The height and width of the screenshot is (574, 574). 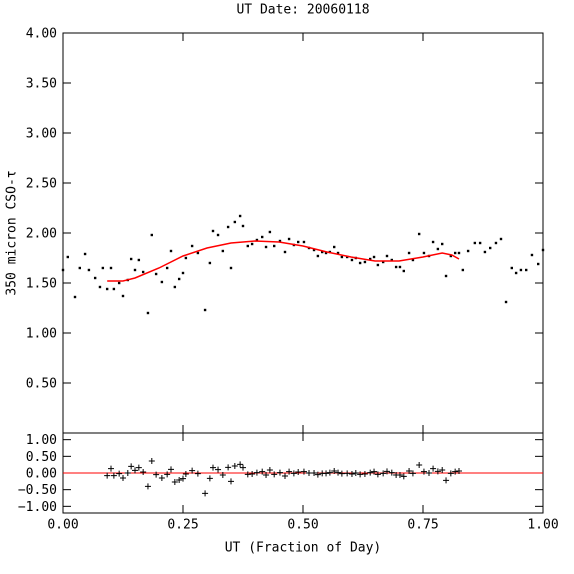 I want to click on x-axis-label: UT (Fraction of Day), so click(x=303, y=548).